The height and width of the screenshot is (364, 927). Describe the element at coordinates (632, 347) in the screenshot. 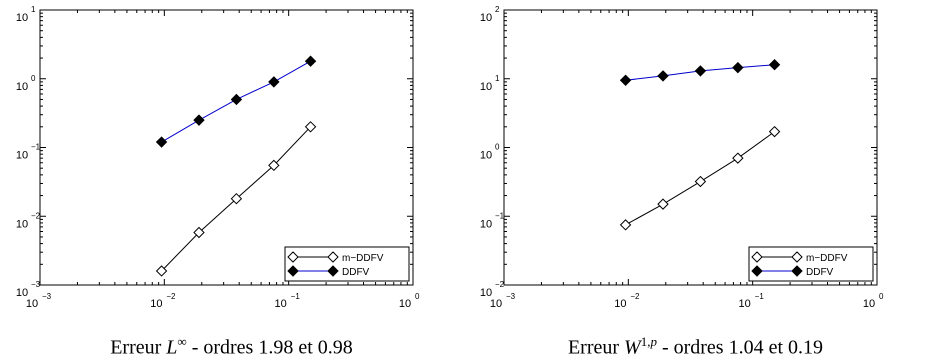

I see `right-caption-symbol: W` at that location.